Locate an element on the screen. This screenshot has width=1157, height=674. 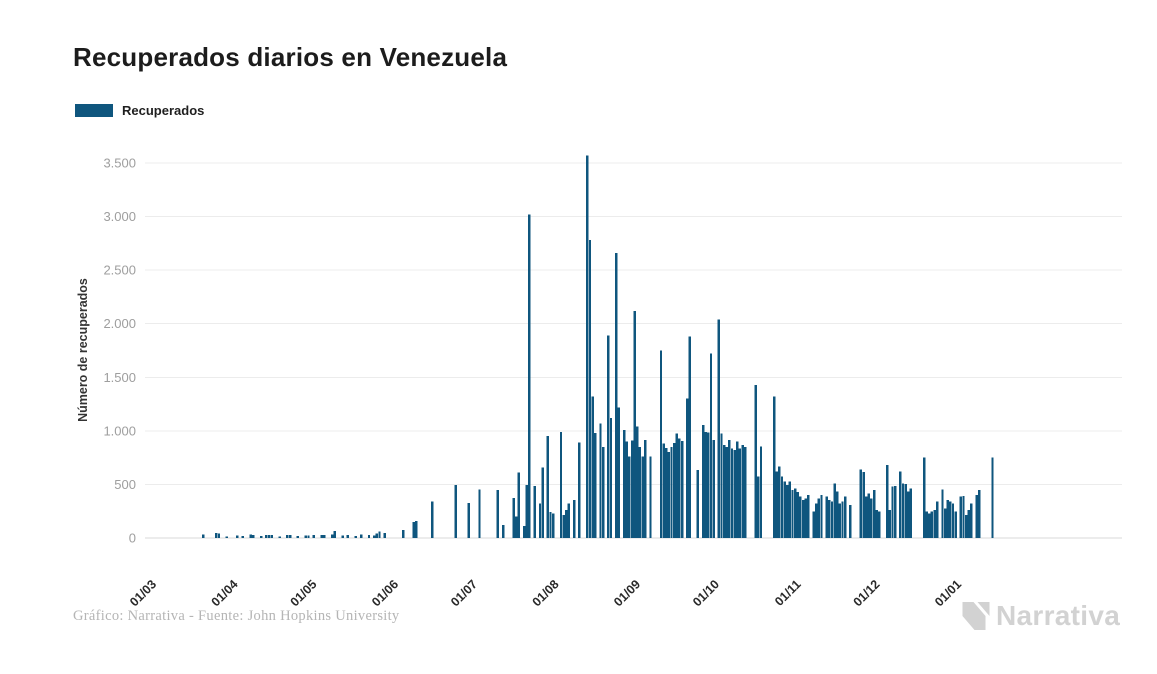
x-tick-label: 01/03 is located at coordinates (143, 593).